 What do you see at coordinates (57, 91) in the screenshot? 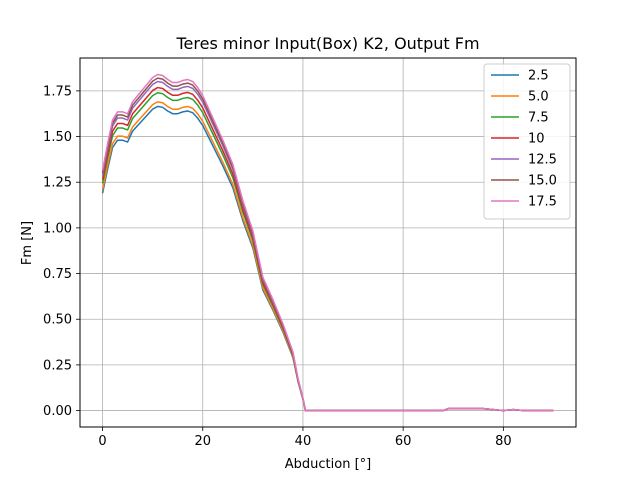
I see `y-tick-label: 1.75` at bounding box center [57, 91].